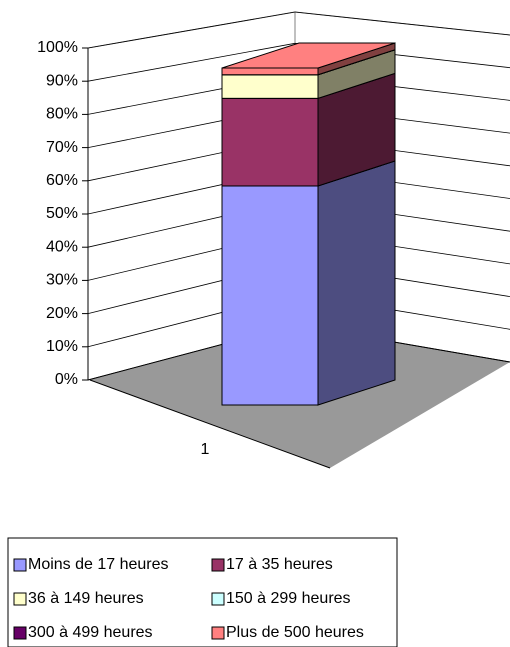 Image resolution: width=510 pixels, height=647 pixels. I want to click on y-tick-label: 30%, so click(62, 280).